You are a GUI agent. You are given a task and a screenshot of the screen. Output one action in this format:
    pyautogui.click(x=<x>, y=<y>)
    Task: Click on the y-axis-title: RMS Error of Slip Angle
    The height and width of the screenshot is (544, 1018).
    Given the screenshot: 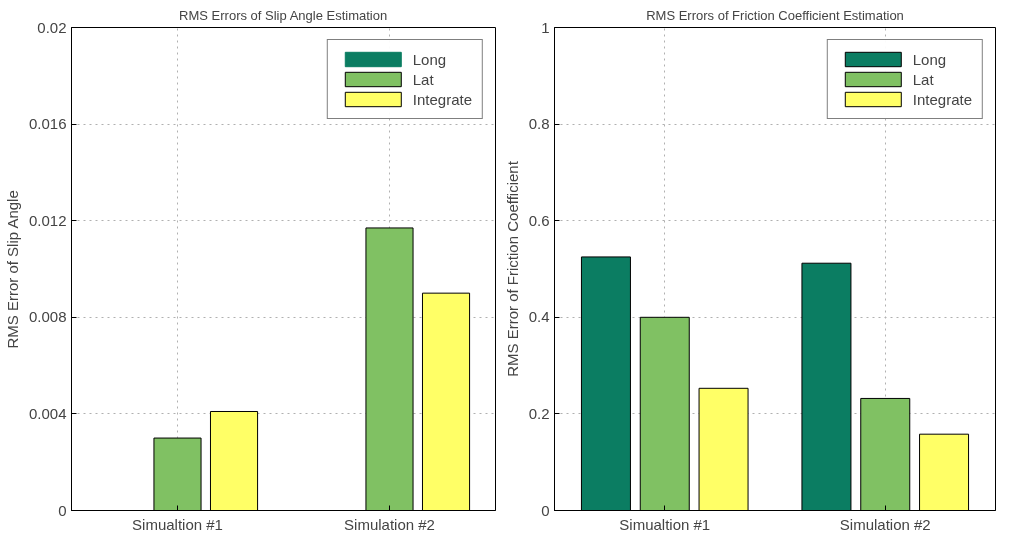 What is the action you would take?
    pyautogui.click(x=12, y=269)
    